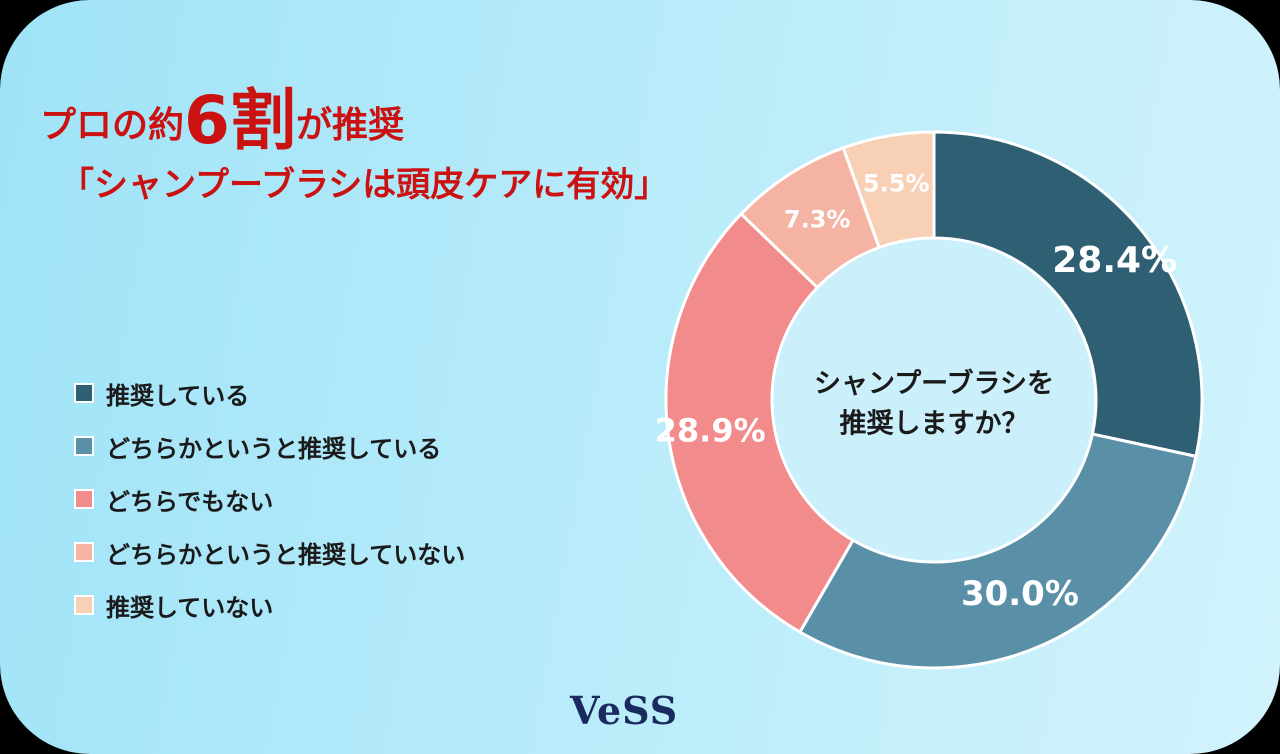 The width and height of the screenshot is (1280, 754). What do you see at coordinates (274, 448) in the screenshot?
I see `legend-label: どちらかというと推奨している` at bounding box center [274, 448].